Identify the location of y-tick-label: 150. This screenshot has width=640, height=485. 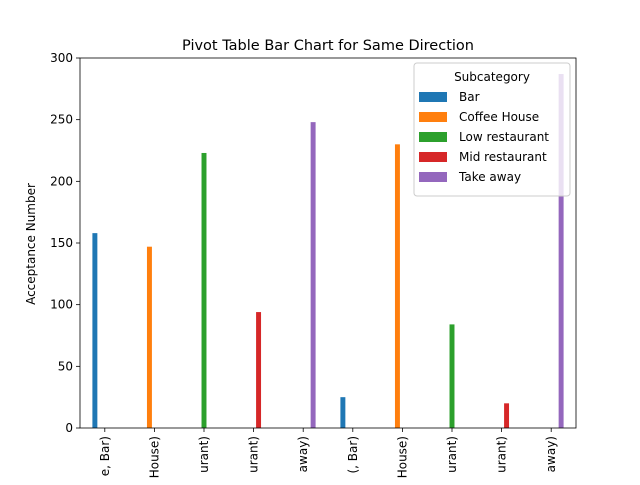
(61, 243).